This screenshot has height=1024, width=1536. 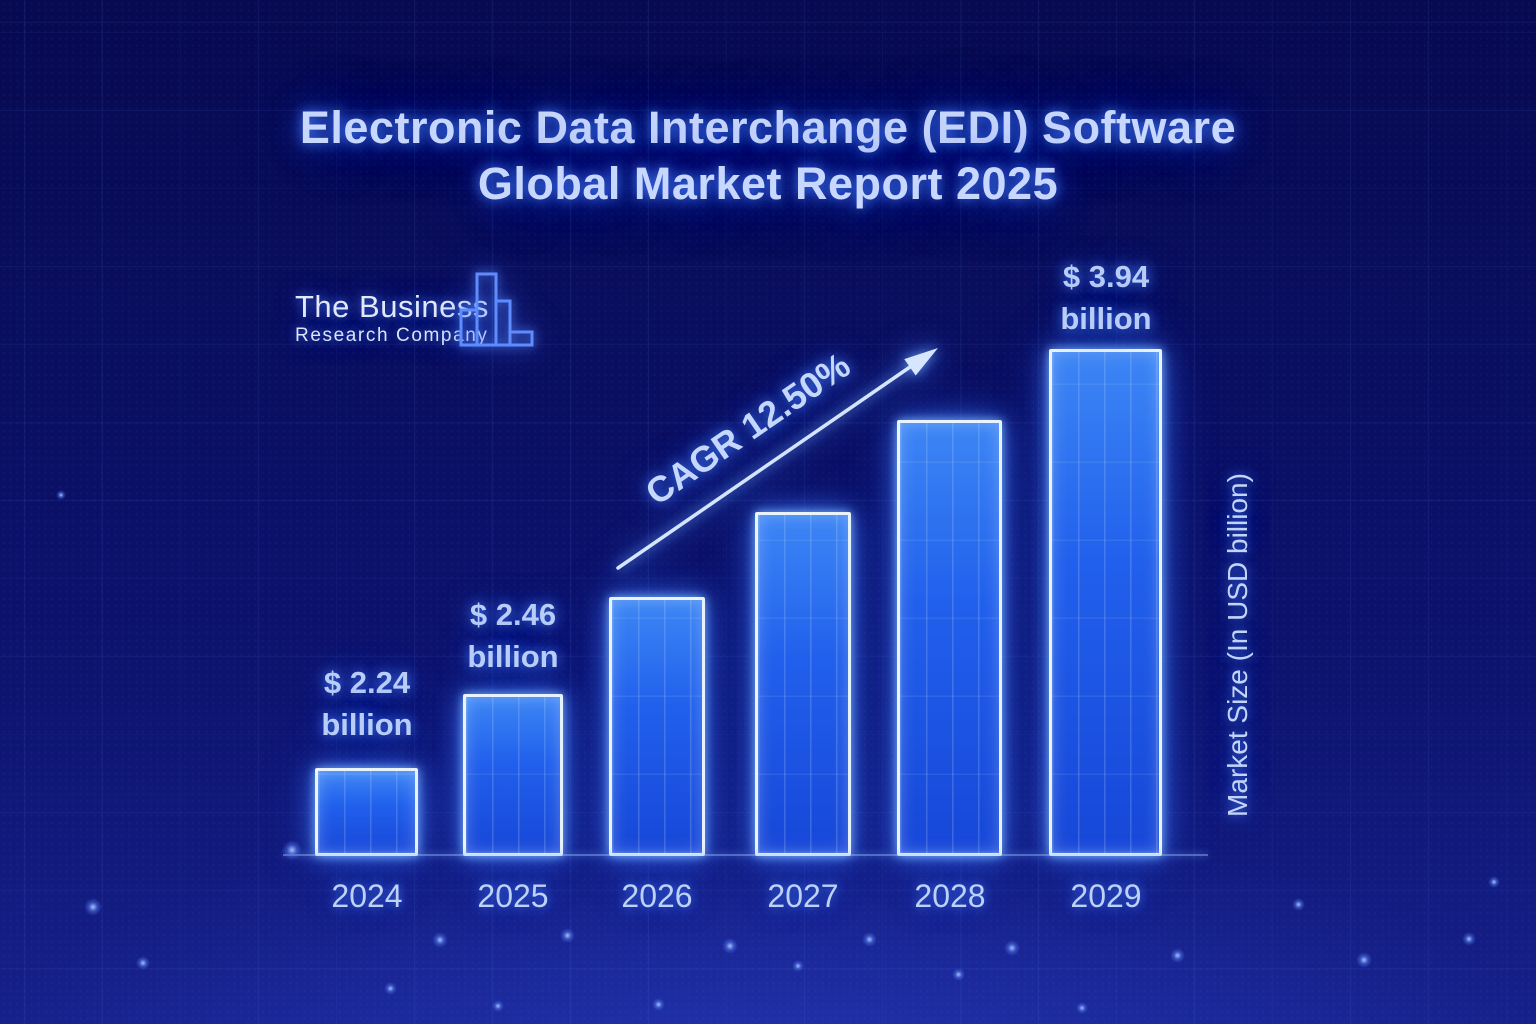 I want to click on x-axis-baseline, so click(x=745, y=855).